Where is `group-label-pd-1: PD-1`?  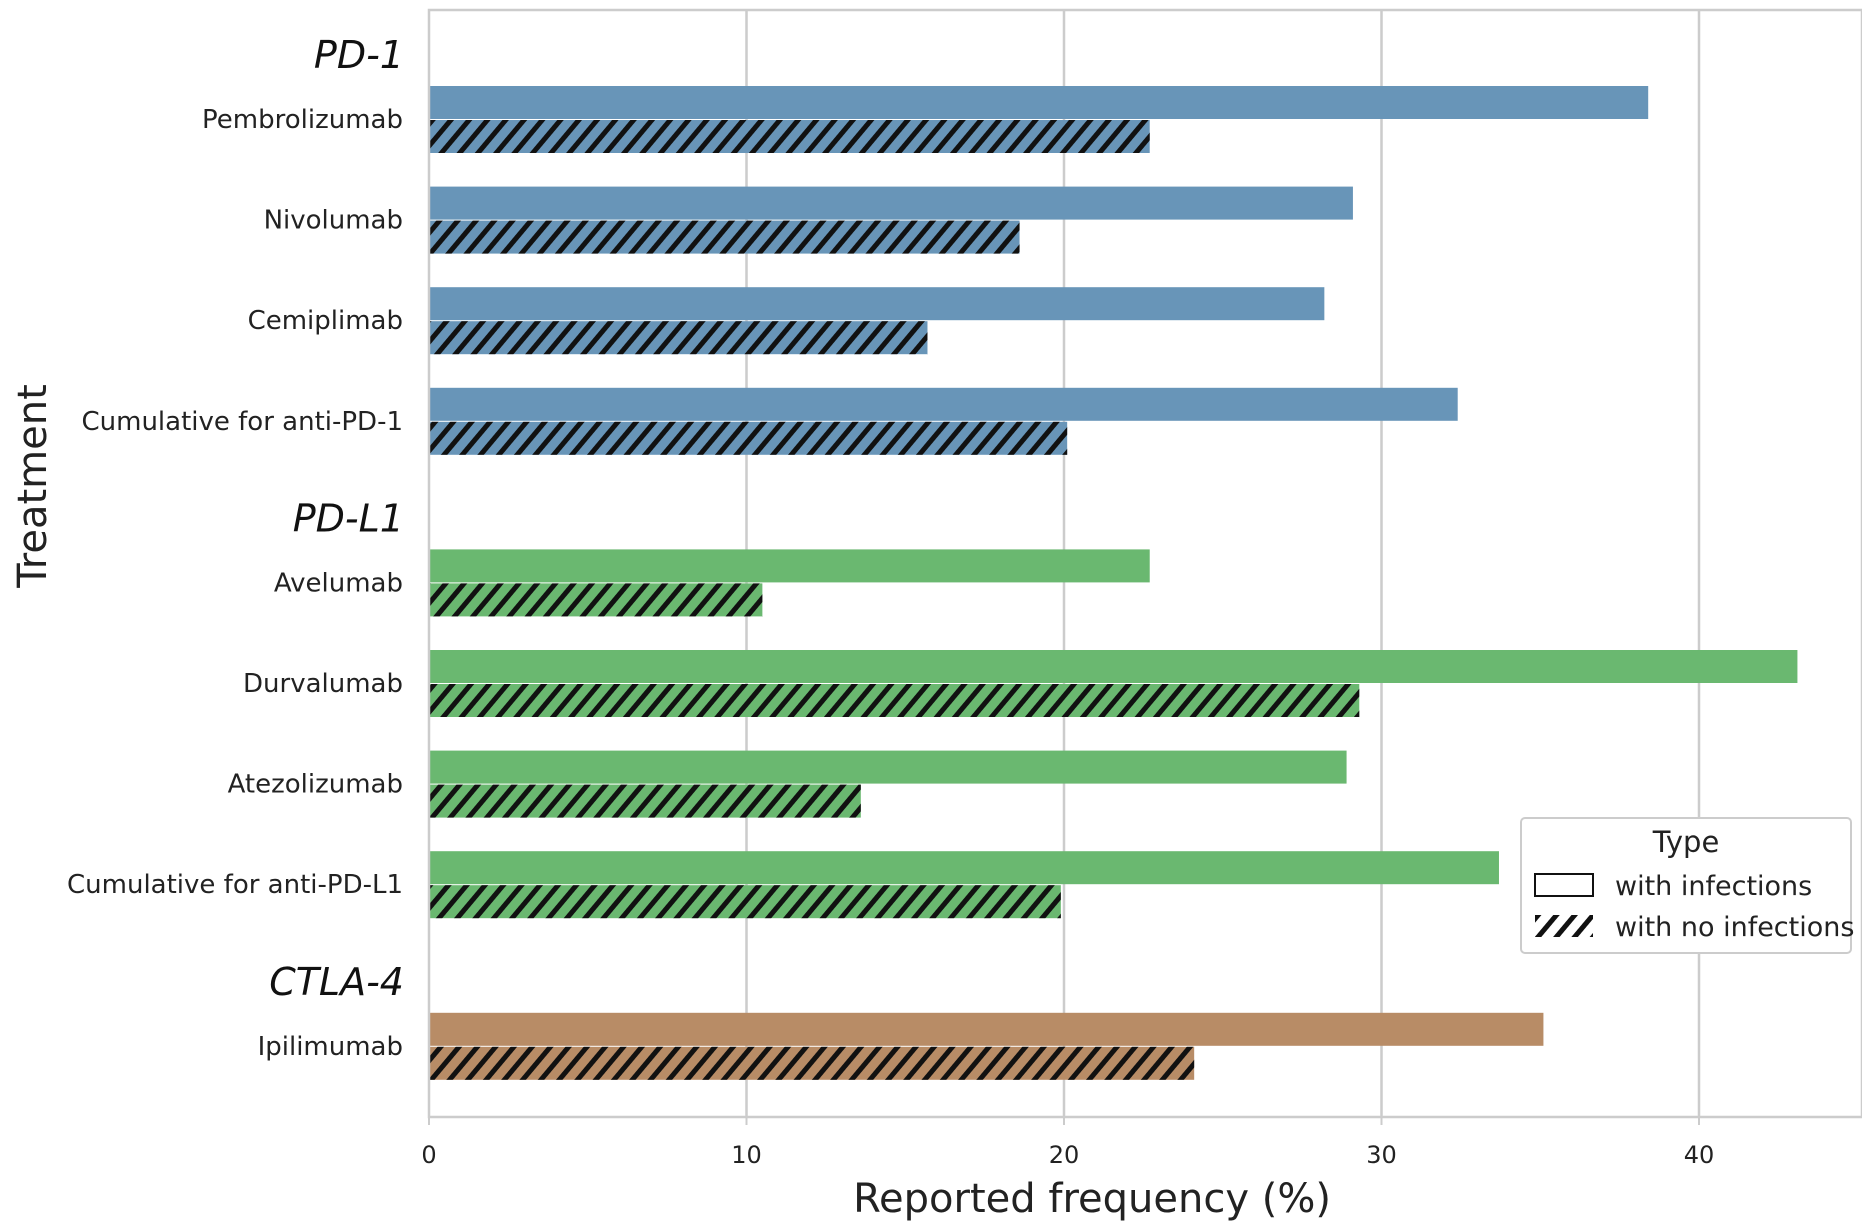 group-label-pd-1: PD-1 is located at coordinates (359, 55).